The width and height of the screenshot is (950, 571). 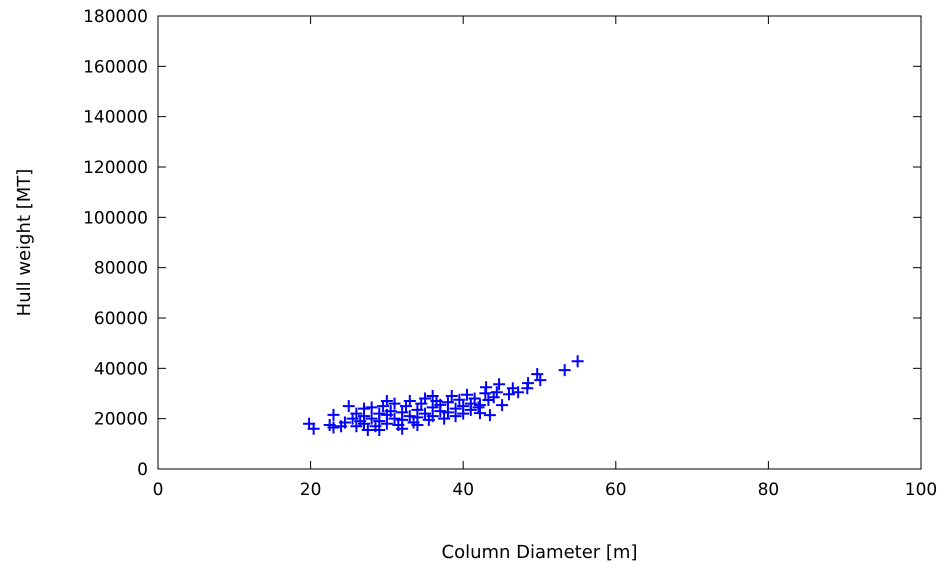 I want to click on y-tick-label: 100000, so click(x=115, y=218).